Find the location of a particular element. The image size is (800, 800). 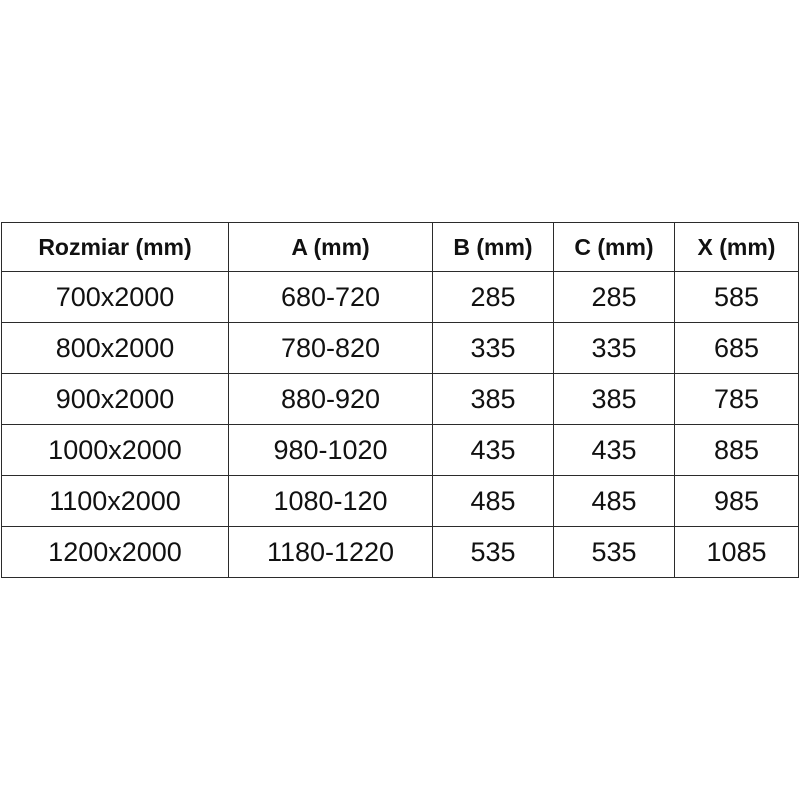

table-row: 700x2000 680-720 285 285 585 is located at coordinates (400, 297).